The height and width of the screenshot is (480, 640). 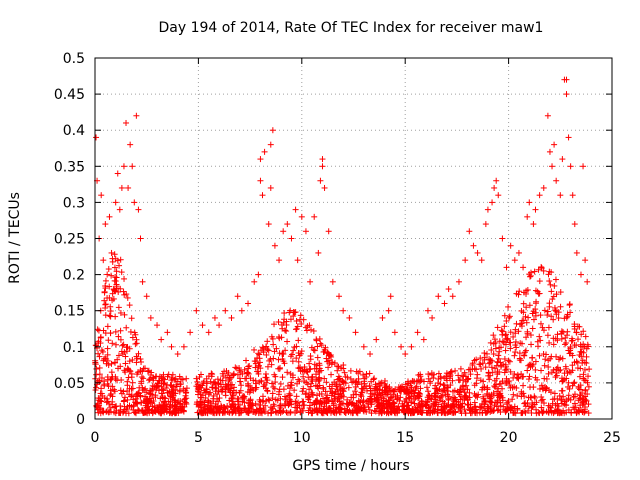 I want to click on x-axis-label: GPS time / hours, so click(x=350, y=466).